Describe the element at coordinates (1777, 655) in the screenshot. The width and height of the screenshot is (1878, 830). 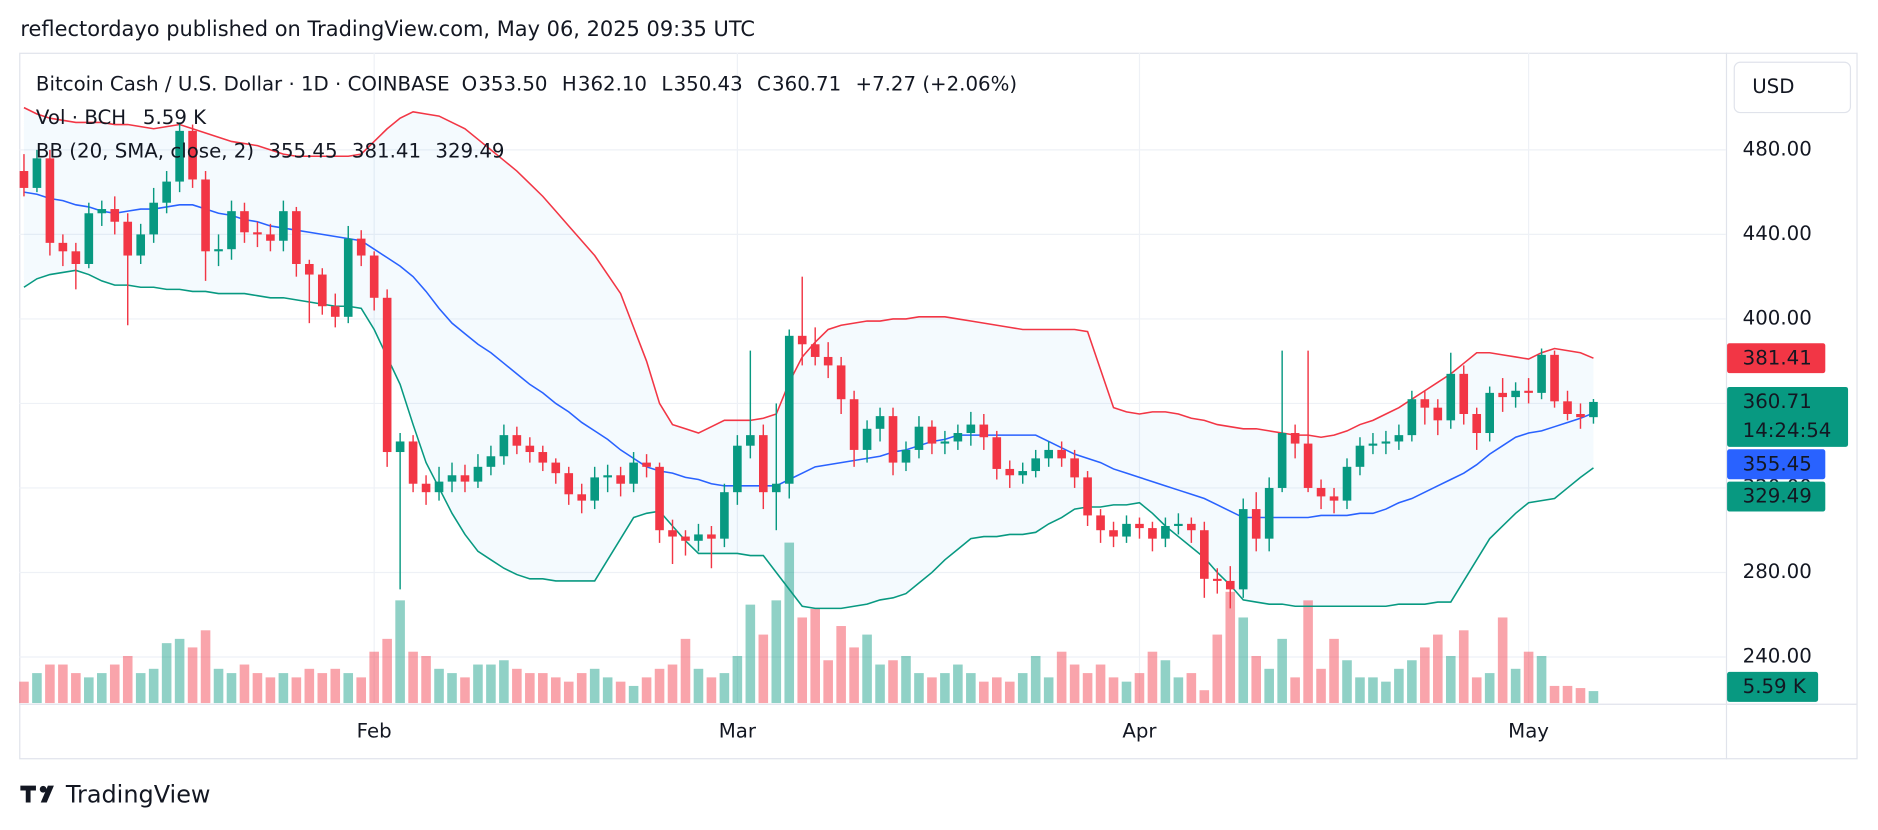
I see `y-tick-label: 240.00` at that location.